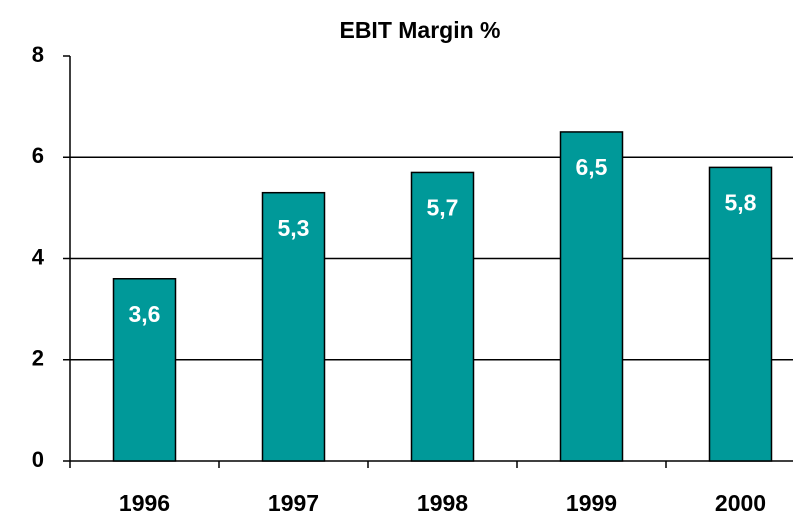 The width and height of the screenshot is (794, 523). Describe the element at coordinates (740, 503) in the screenshot. I see `x-tick-label: 2000` at that location.